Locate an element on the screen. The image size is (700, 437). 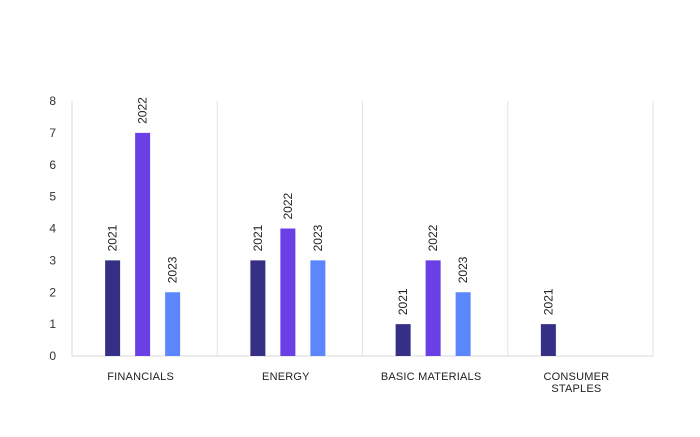
y-tick-label: 6 is located at coordinates (52, 165).